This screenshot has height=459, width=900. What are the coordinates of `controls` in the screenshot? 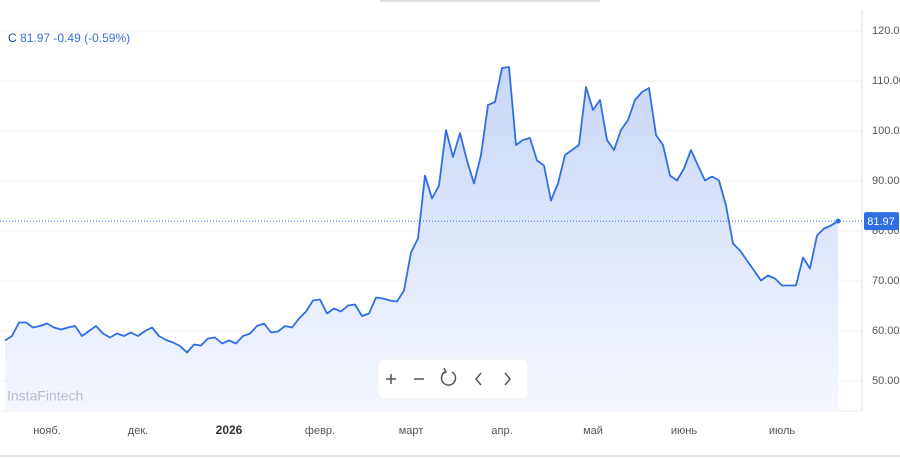 It's located at (453, 379).